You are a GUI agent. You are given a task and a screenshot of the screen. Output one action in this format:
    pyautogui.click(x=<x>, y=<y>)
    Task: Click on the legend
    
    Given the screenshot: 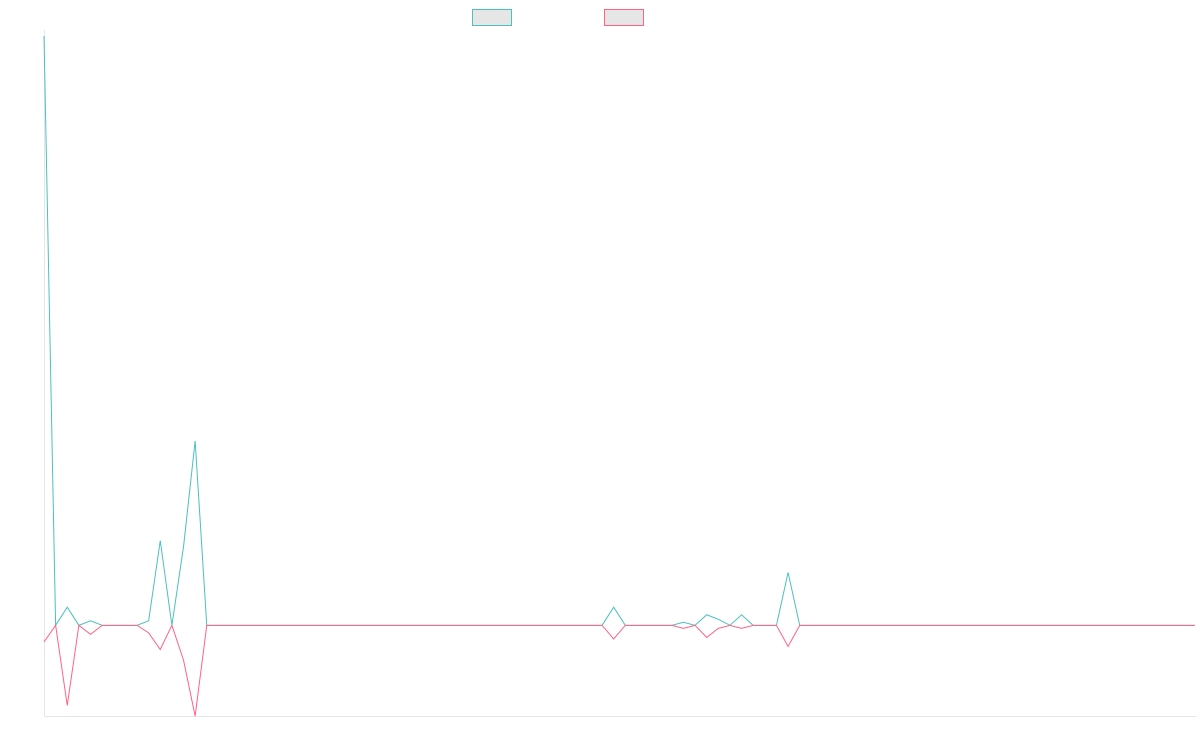 What is the action you would take?
    pyautogui.click(x=558, y=17)
    